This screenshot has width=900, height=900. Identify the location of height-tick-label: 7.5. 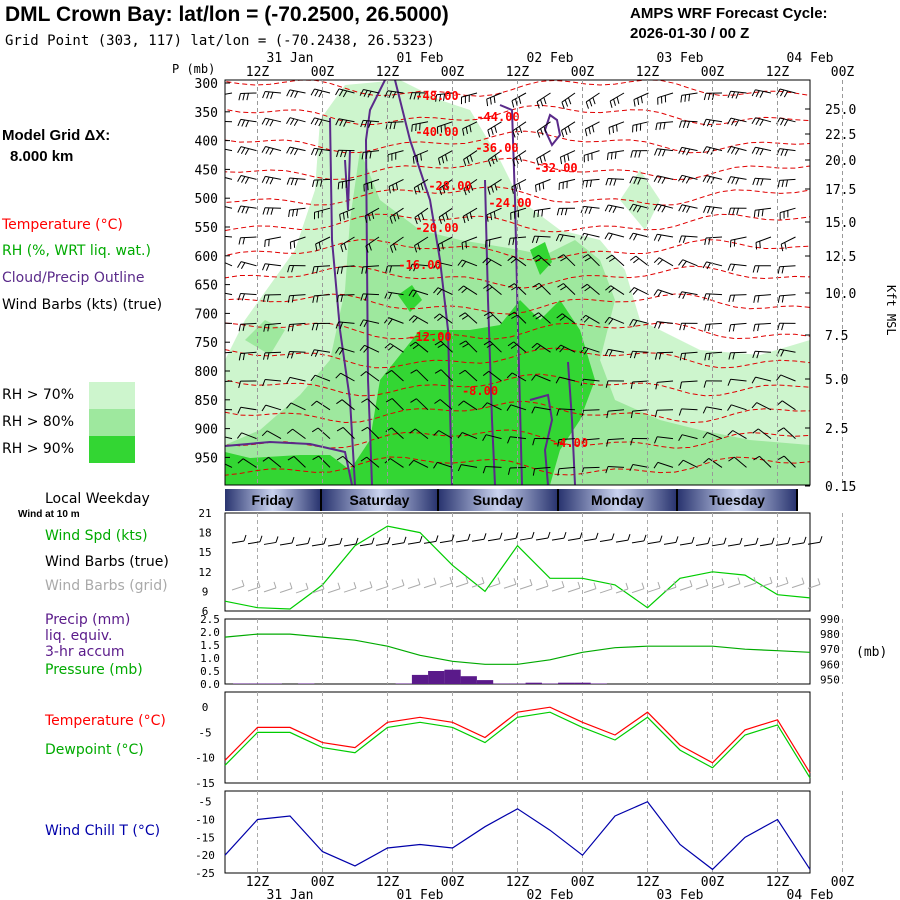
(836, 336).